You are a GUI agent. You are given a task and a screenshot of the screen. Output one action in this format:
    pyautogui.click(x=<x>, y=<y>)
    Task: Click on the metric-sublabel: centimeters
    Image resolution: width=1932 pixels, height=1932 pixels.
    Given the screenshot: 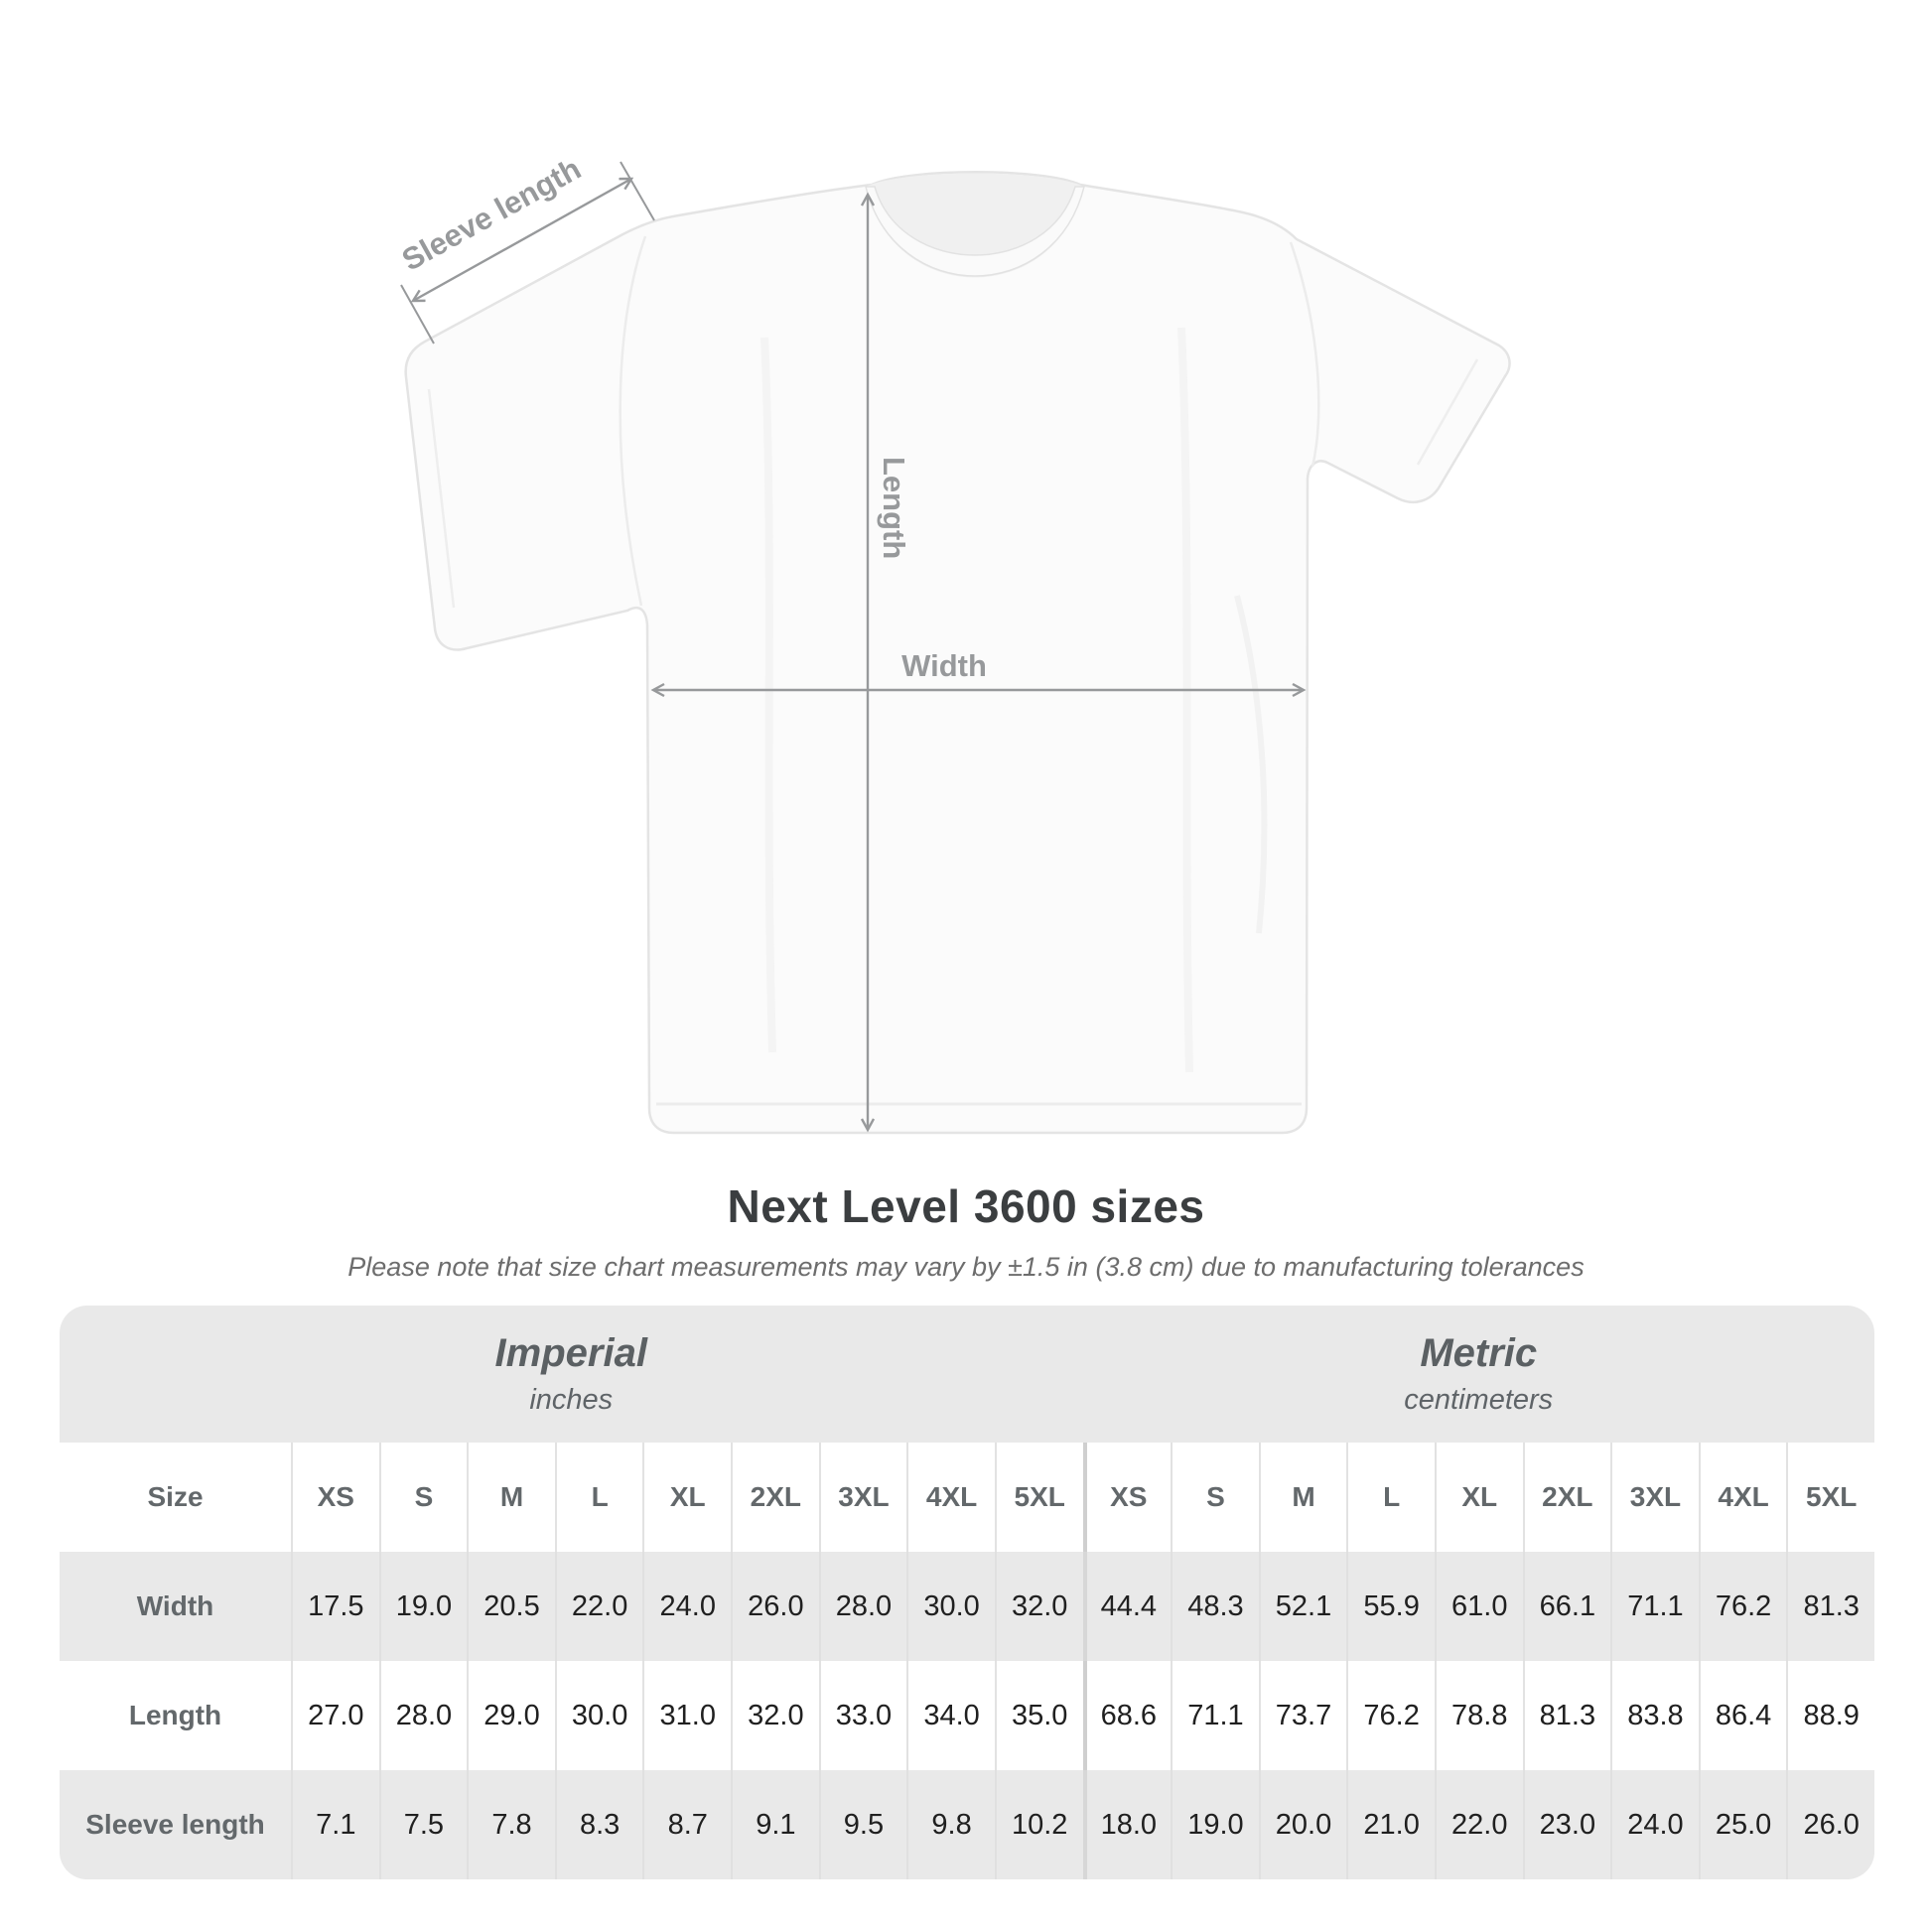 What is the action you would take?
    pyautogui.click(x=1479, y=1400)
    